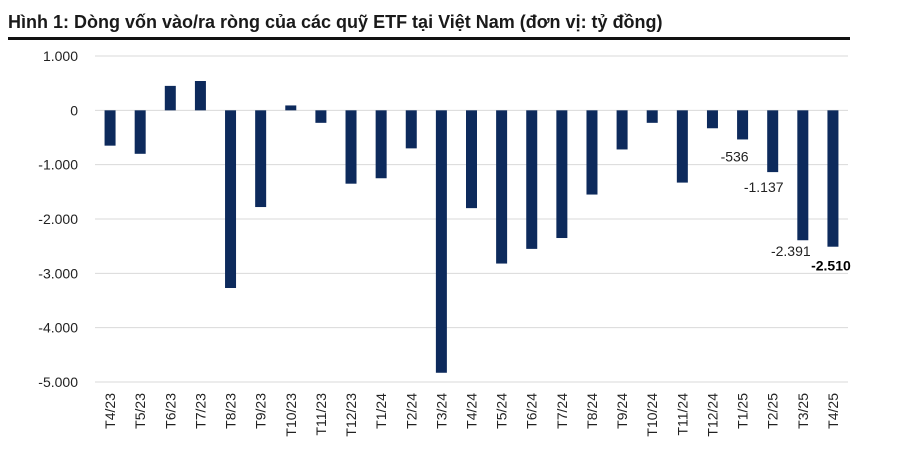 The image size is (900, 462). Describe the element at coordinates (562, 411) in the screenshot. I see `x-tick-label: T7/24` at that location.